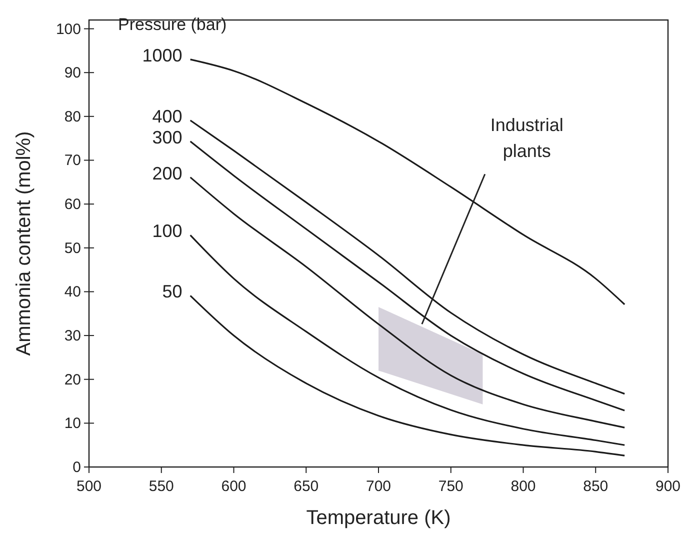  What do you see at coordinates (167, 137) in the screenshot?
I see `series-label: 300` at bounding box center [167, 137].